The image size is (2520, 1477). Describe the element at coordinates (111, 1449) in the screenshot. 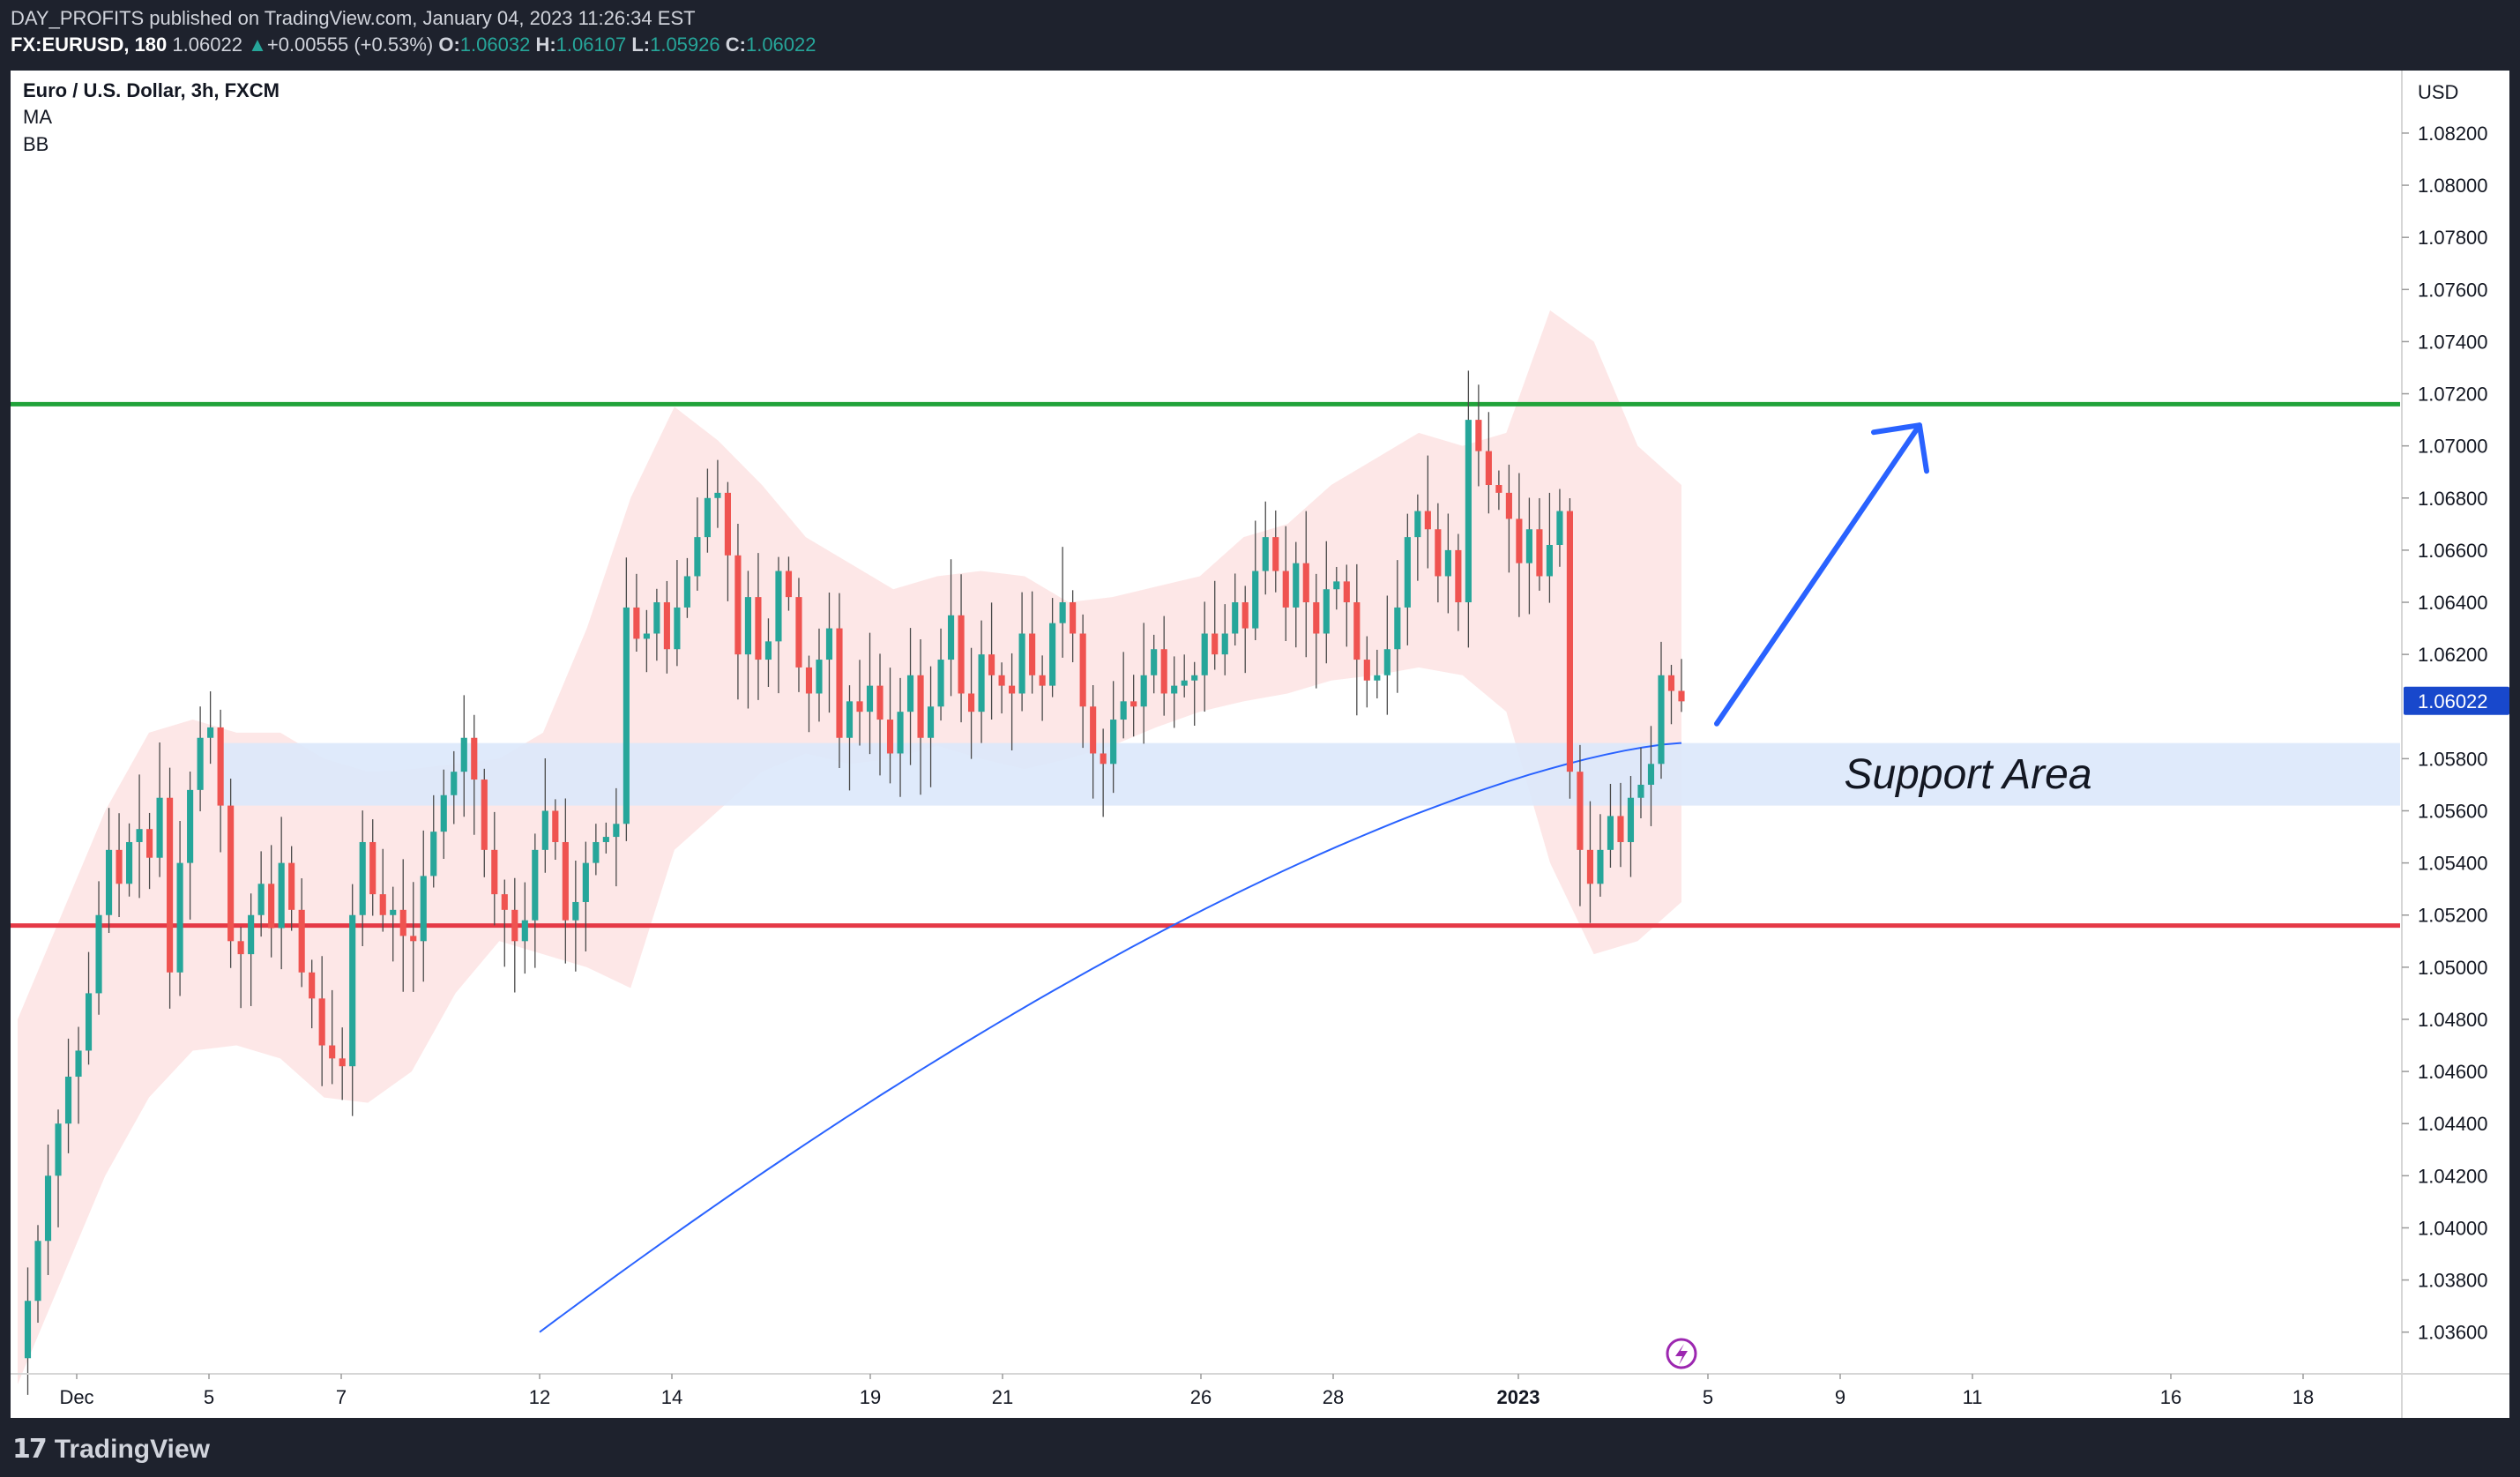

I see `tradingview-logo: 𝟭𝟳 TradingView` at that location.